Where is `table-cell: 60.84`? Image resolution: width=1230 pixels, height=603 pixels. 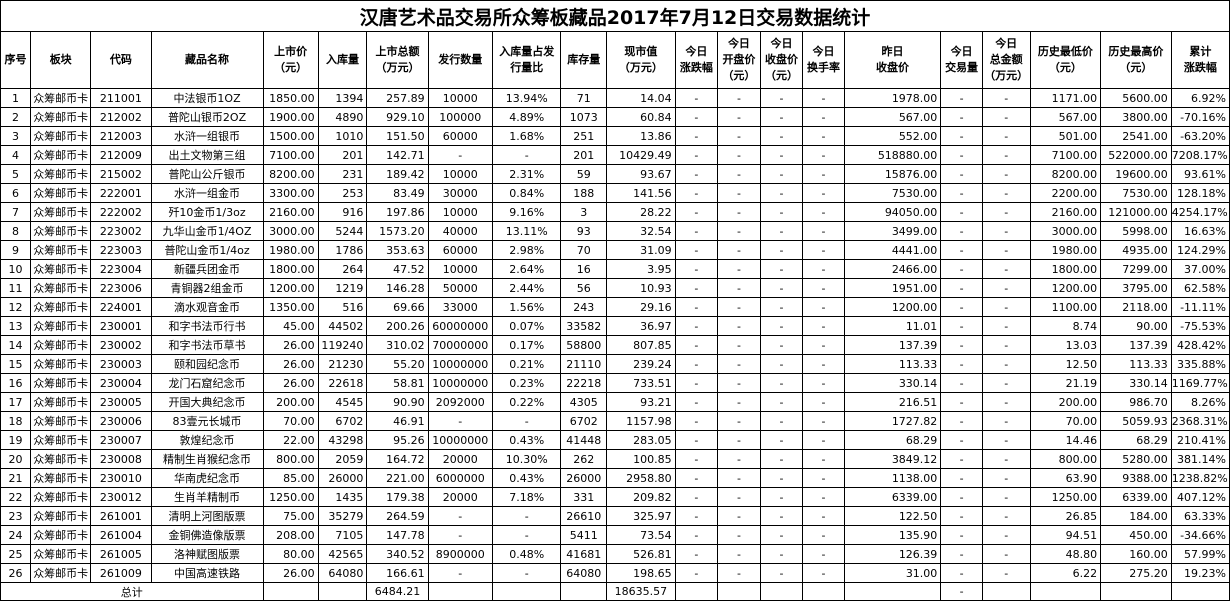 table-cell: 60.84 is located at coordinates (641, 117).